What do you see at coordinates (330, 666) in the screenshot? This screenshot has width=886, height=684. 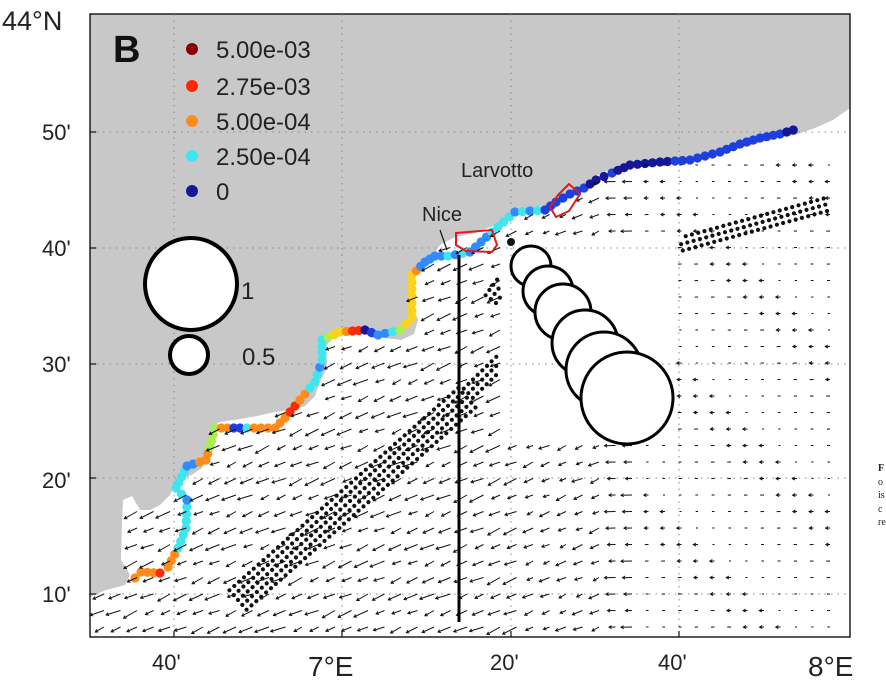 I see `x-tick-label-major: 7°E` at bounding box center [330, 666].